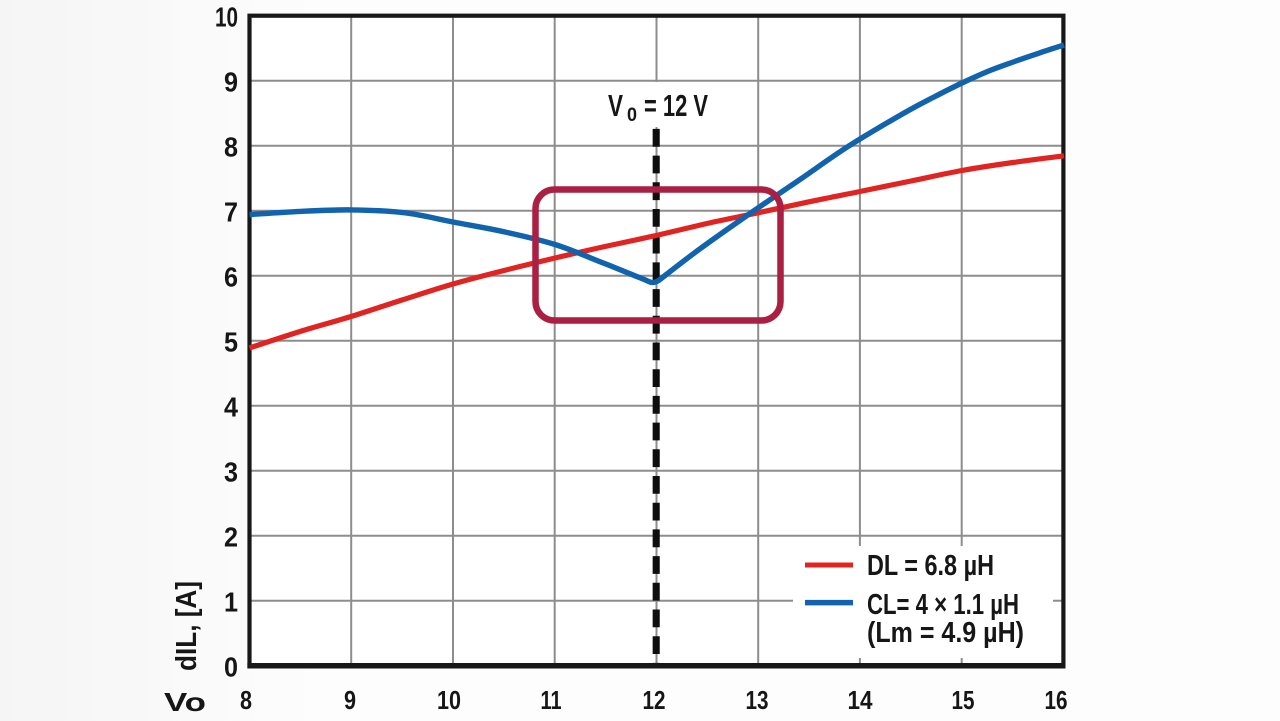 This screenshot has height=721, width=1280. What do you see at coordinates (654, 701) in the screenshot?
I see `svg-text: 12` at bounding box center [654, 701].